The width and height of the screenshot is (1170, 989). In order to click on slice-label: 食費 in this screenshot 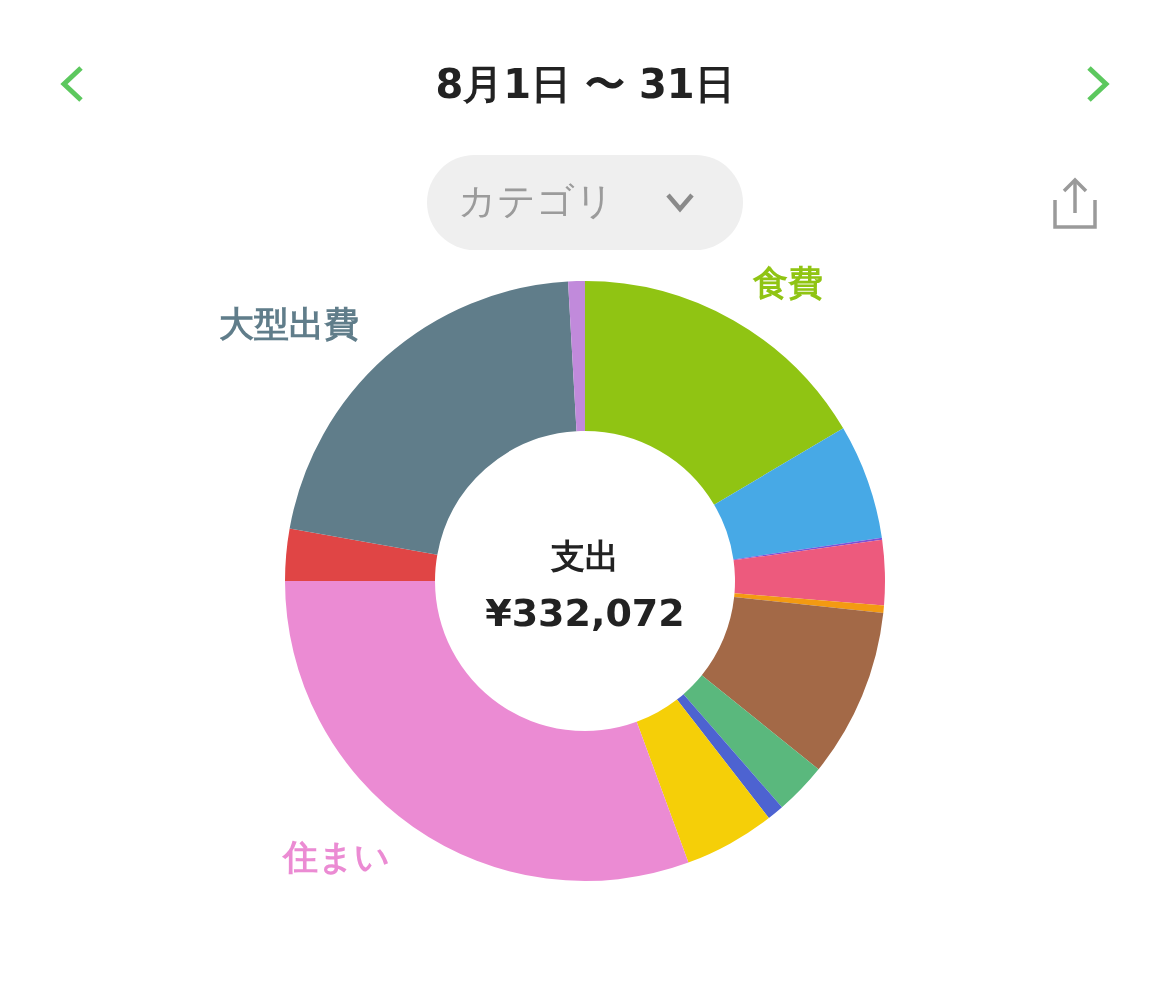, I will do `click(788, 282)`.